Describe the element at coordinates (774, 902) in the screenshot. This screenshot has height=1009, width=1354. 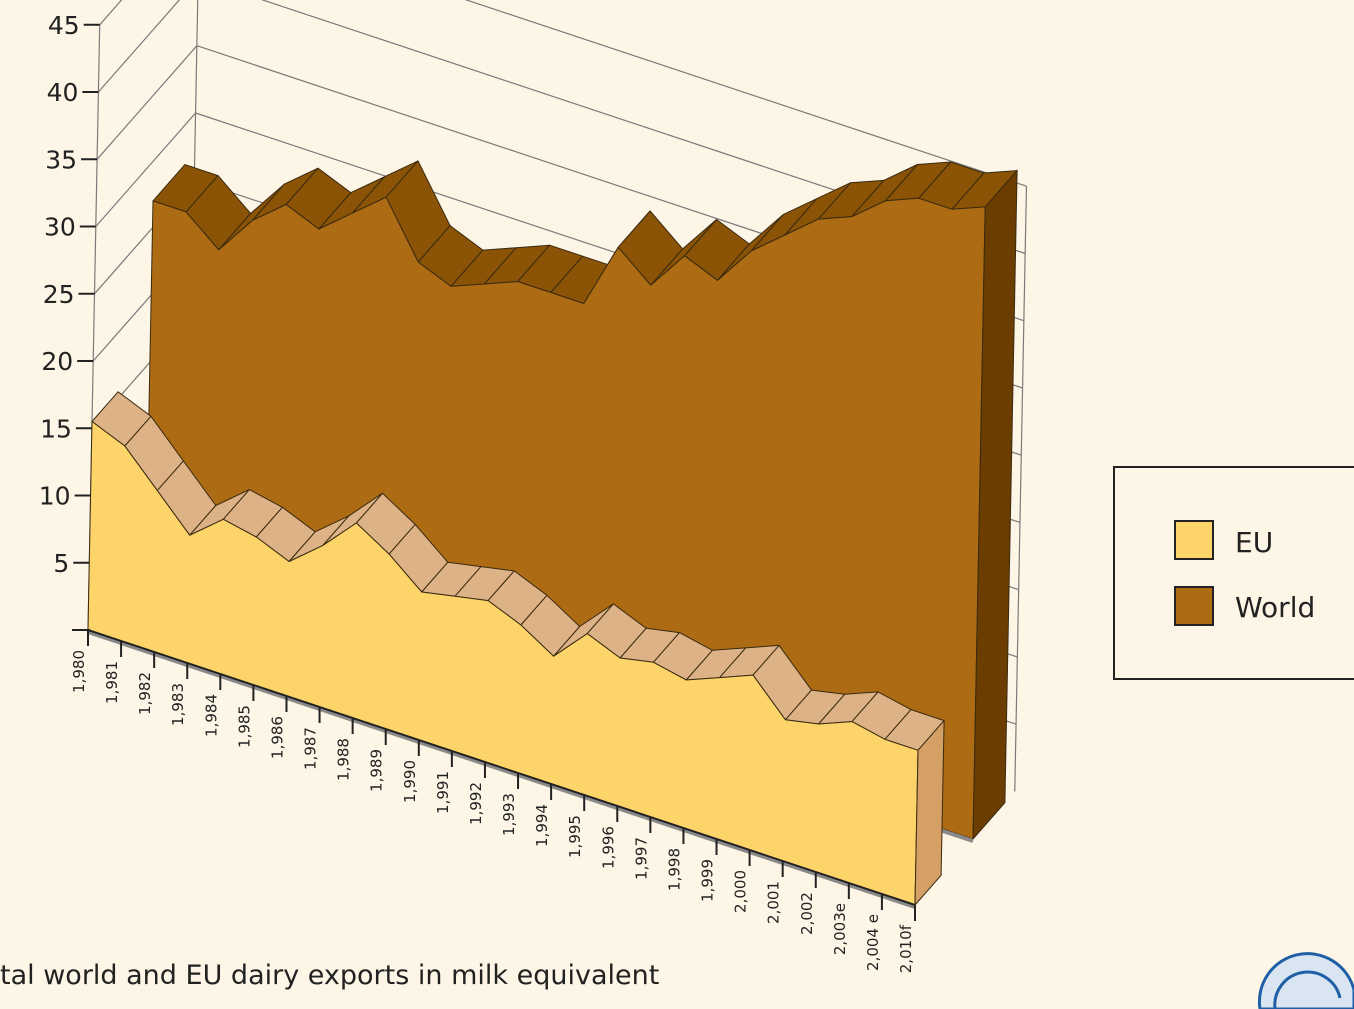
I see `x-tick-label: 2,001` at that location.